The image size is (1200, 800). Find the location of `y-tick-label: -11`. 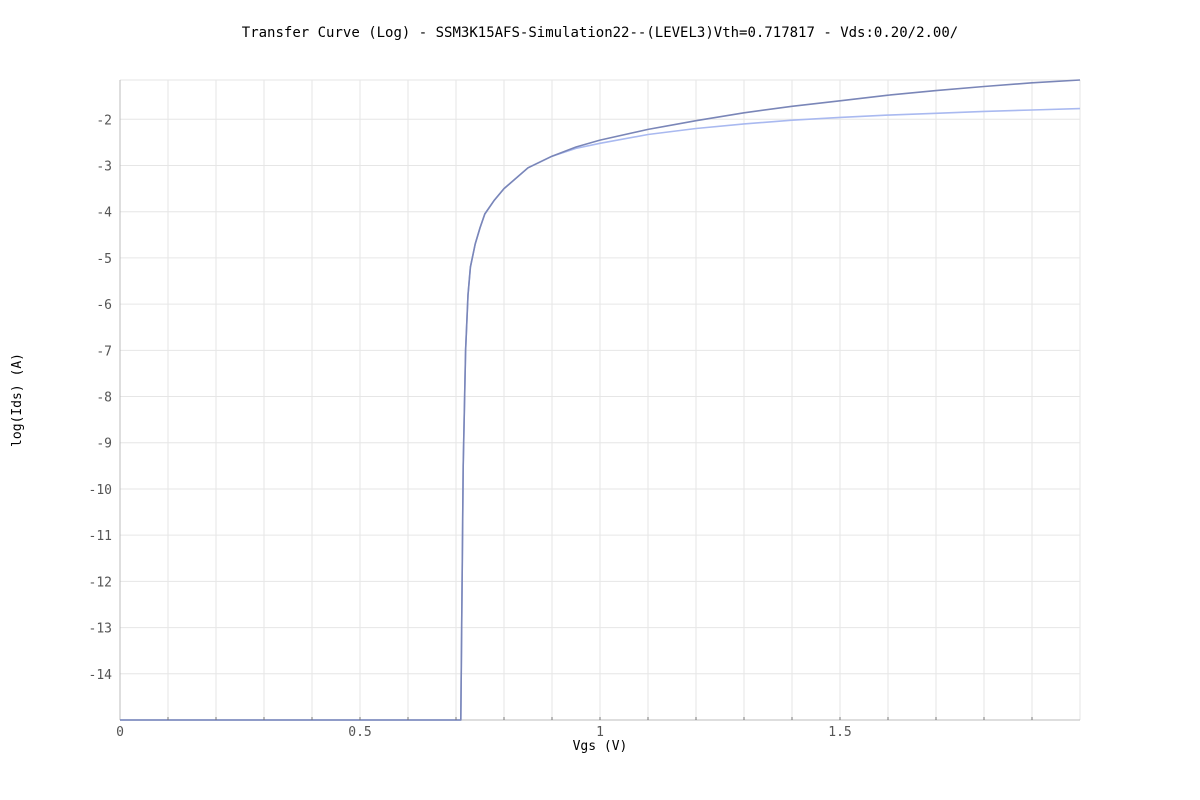

y-tick-label: -11 is located at coordinates (100, 536).